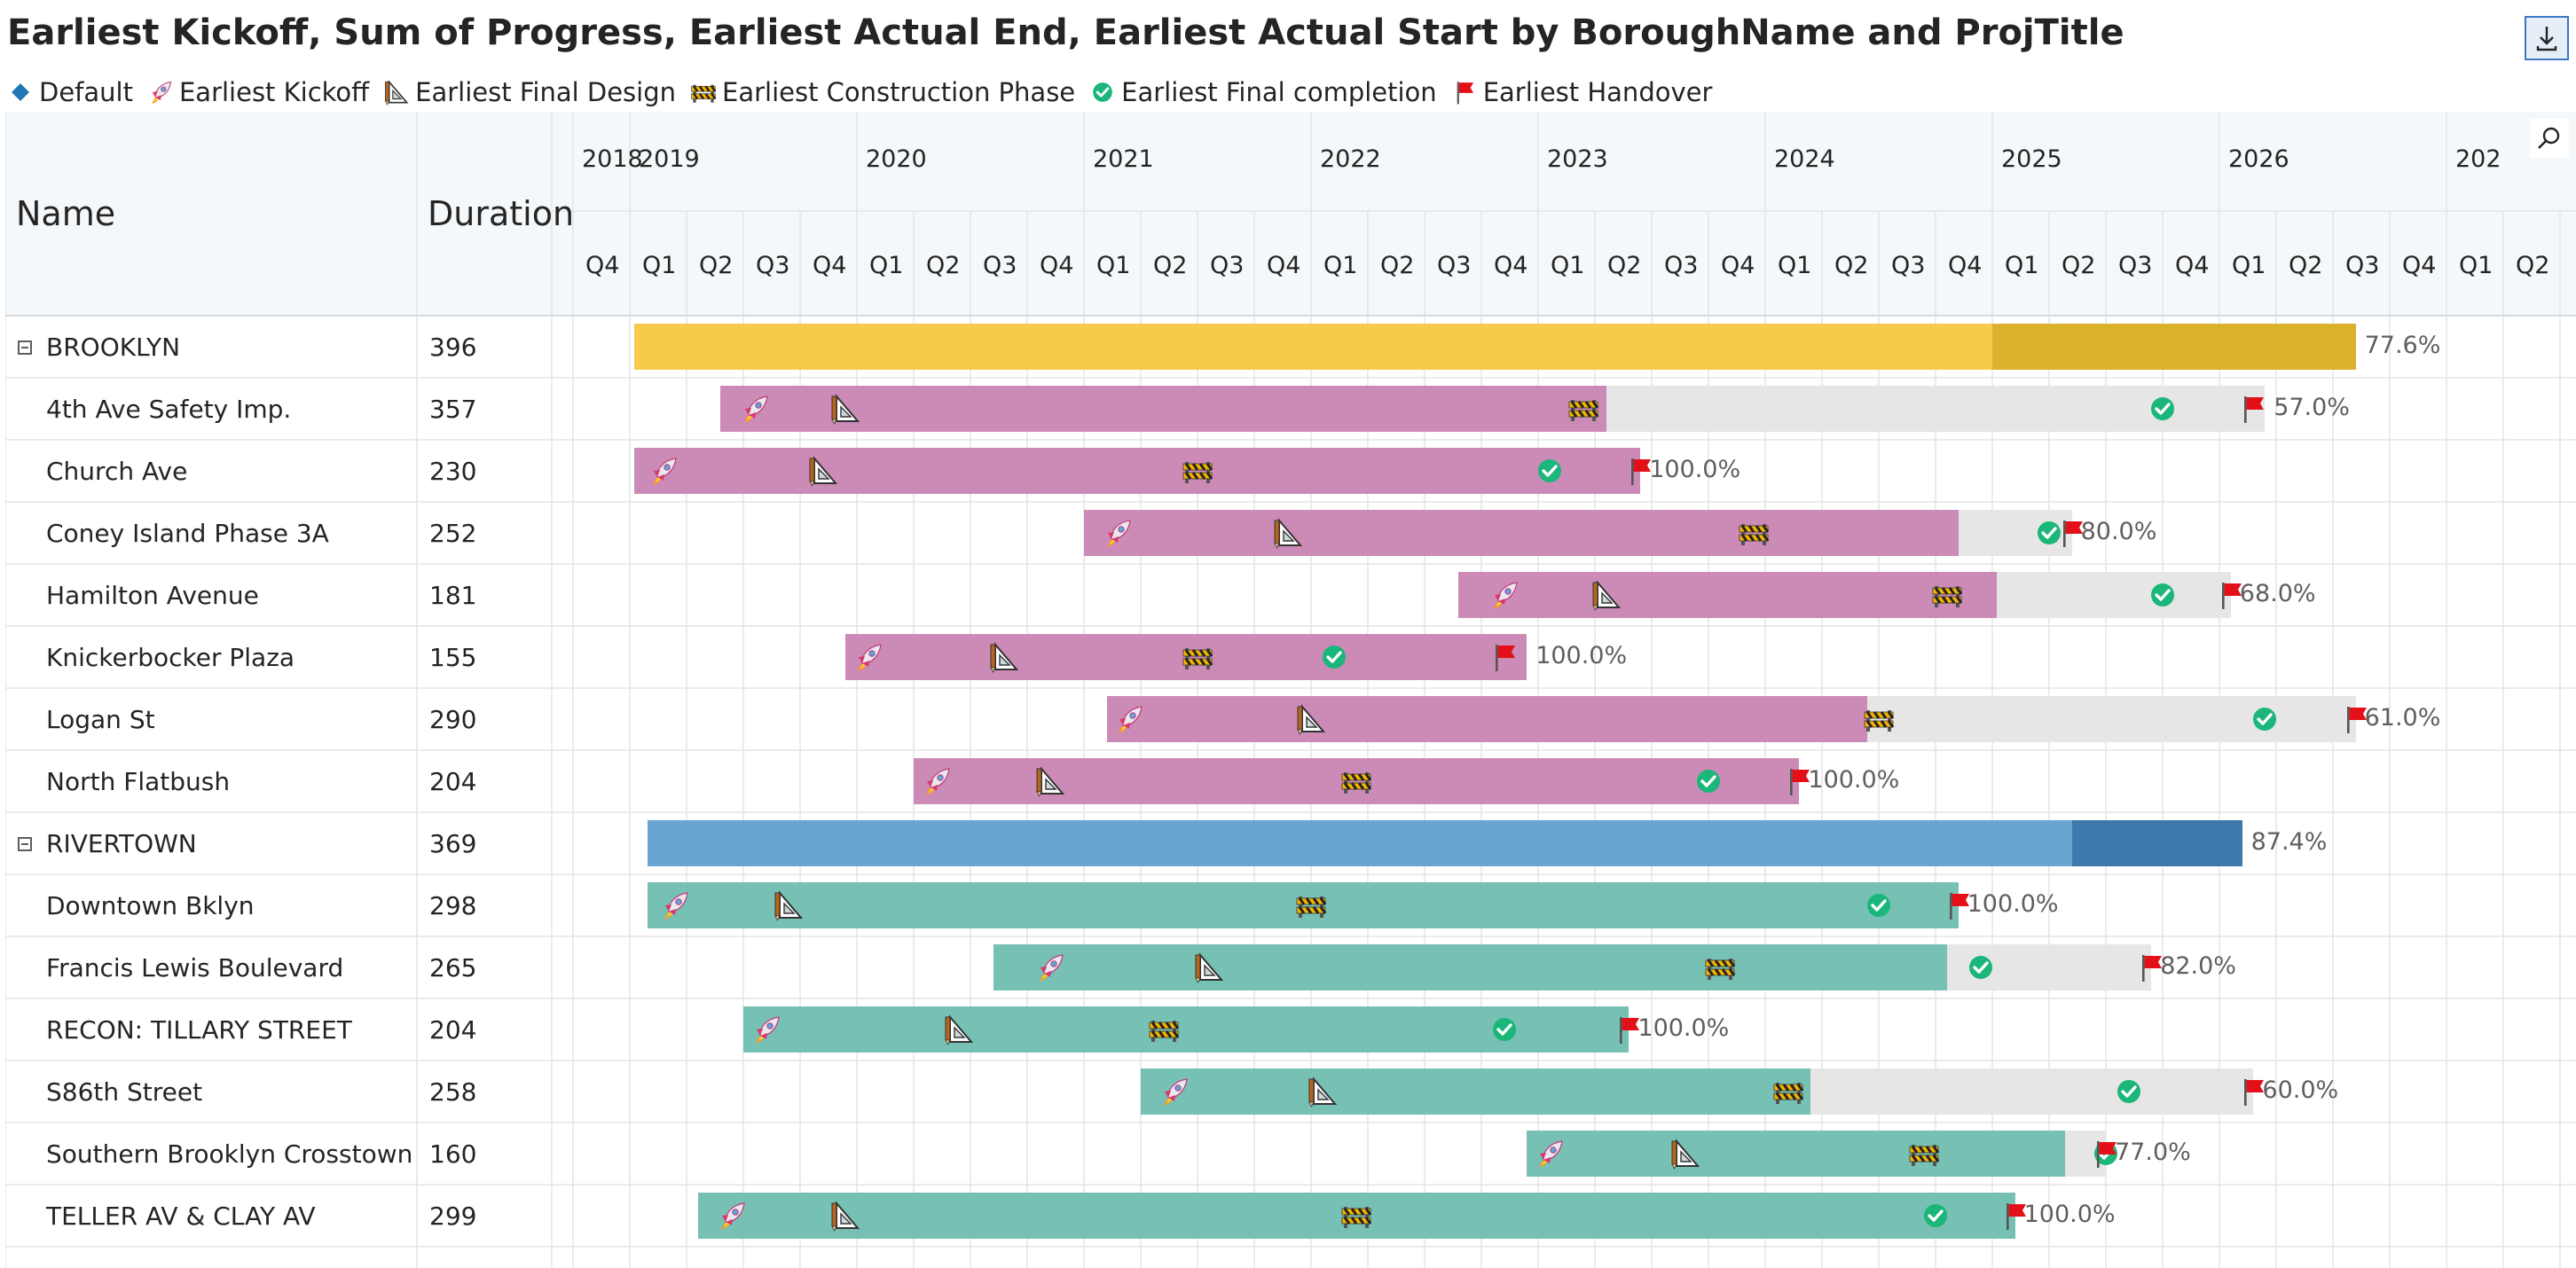 The image size is (2576, 1268). What do you see at coordinates (882, 92) in the screenshot?
I see `legend-item-construction: Earliest Construction Phase` at bounding box center [882, 92].